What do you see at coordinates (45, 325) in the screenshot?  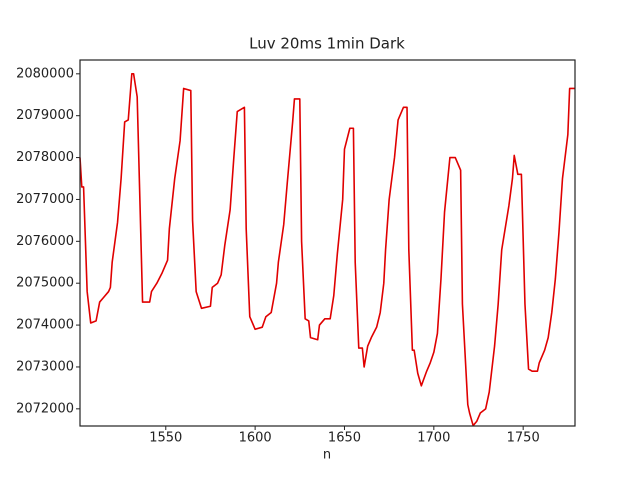 I see `y-tick-label: 2074000` at bounding box center [45, 325].